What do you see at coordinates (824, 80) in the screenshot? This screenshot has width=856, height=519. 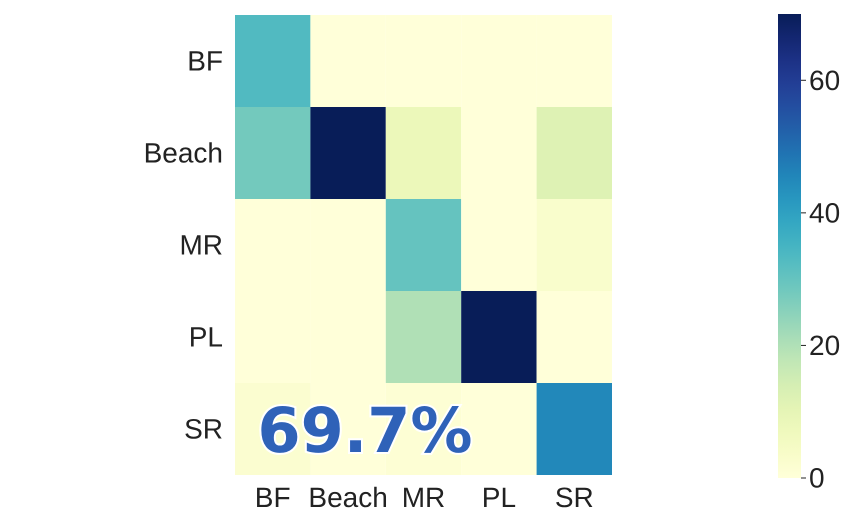 I see `color-bar-label: 60` at bounding box center [824, 80].